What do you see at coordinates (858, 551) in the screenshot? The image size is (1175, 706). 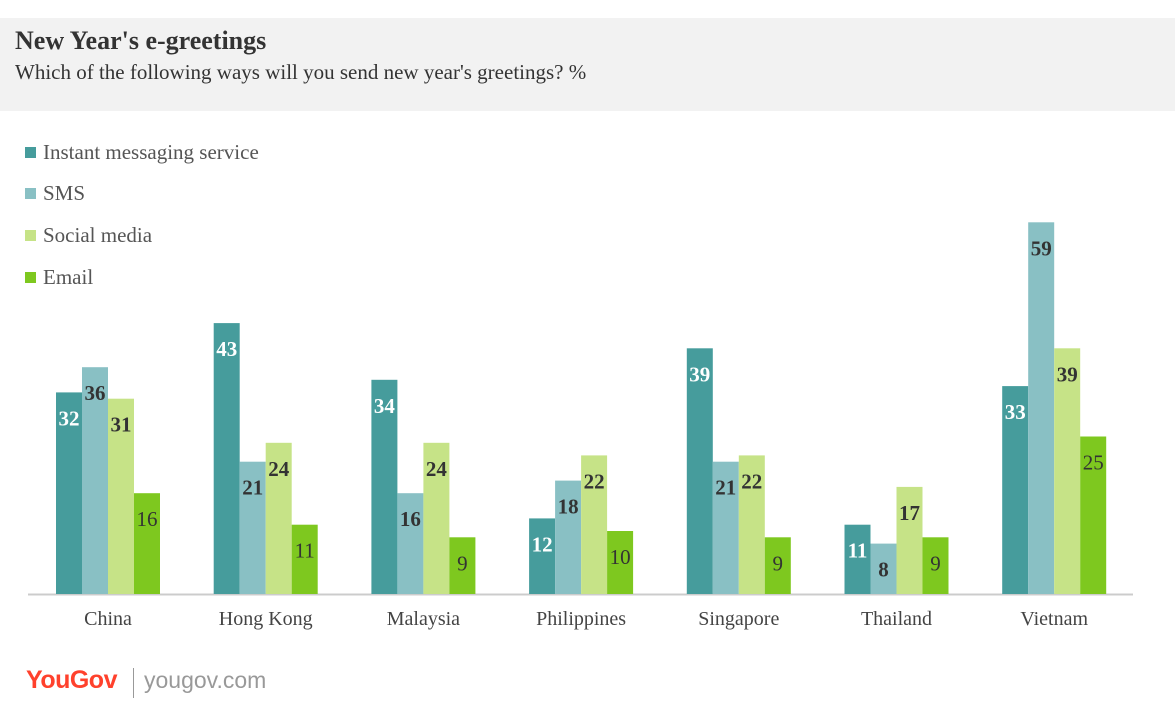 I see `data-label-thailand-instant-messaging: 11` at bounding box center [858, 551].